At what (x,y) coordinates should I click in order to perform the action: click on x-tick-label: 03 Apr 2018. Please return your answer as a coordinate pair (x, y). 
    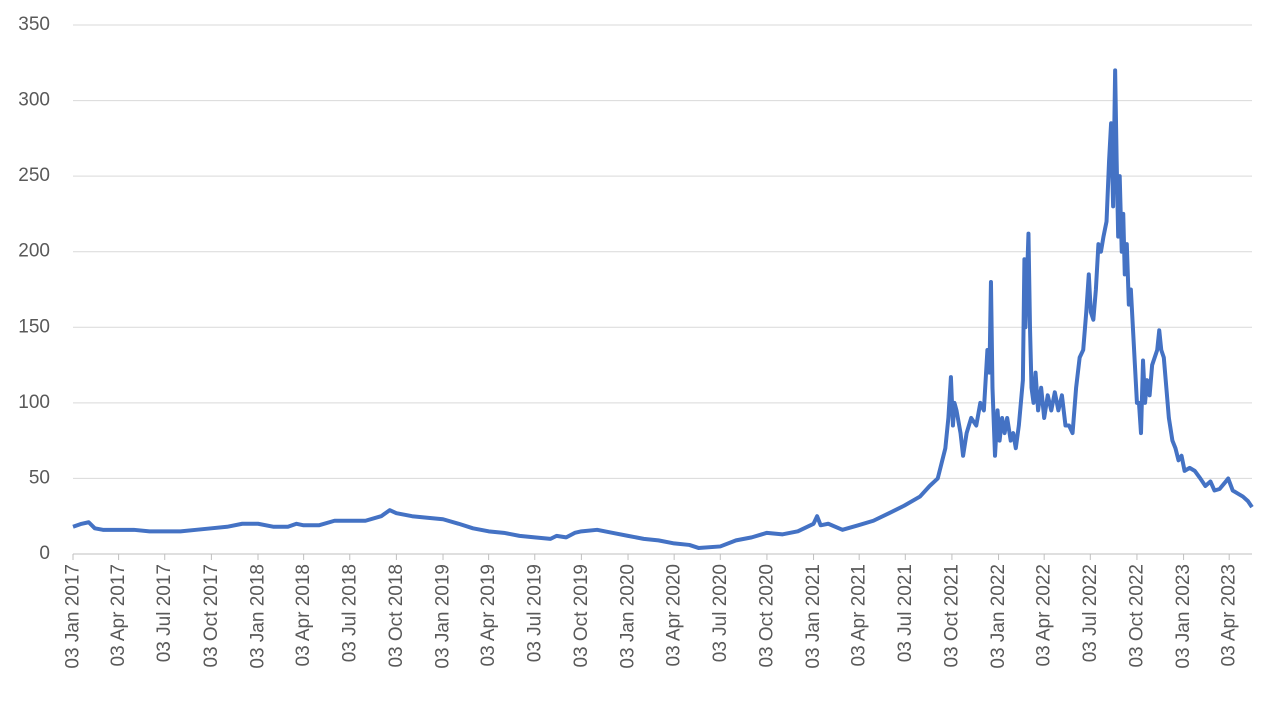
    Looking at the image, I should click on (303, 615).